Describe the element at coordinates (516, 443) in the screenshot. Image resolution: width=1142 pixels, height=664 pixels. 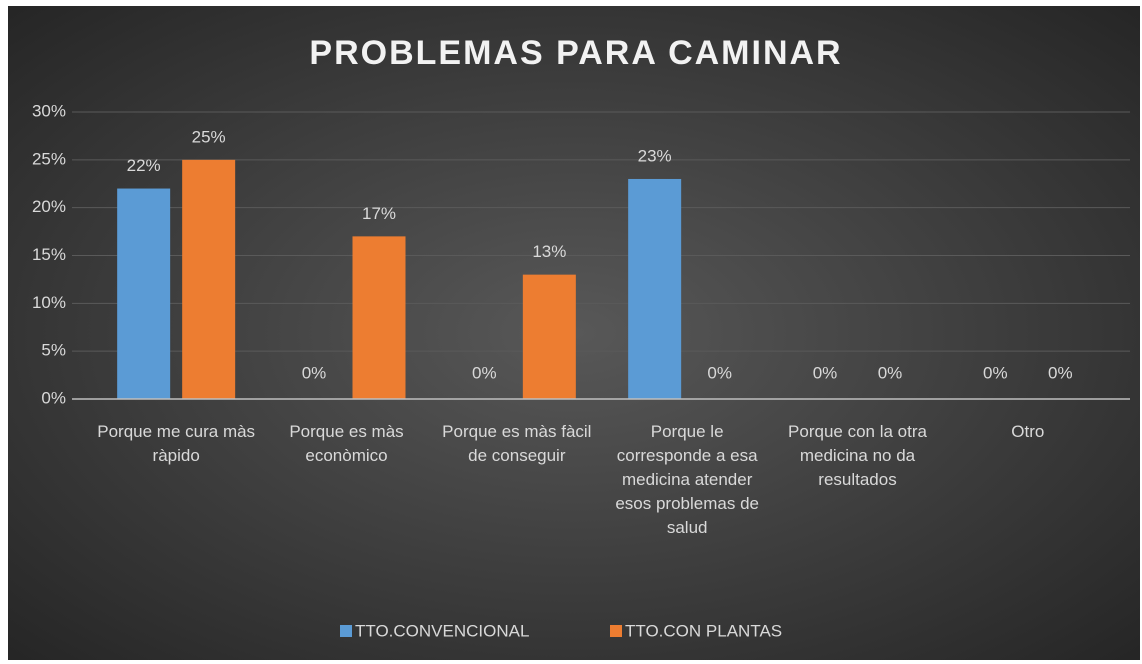
I see `x-tick-label: Porque es màs fàcil de conseguir` at that location.